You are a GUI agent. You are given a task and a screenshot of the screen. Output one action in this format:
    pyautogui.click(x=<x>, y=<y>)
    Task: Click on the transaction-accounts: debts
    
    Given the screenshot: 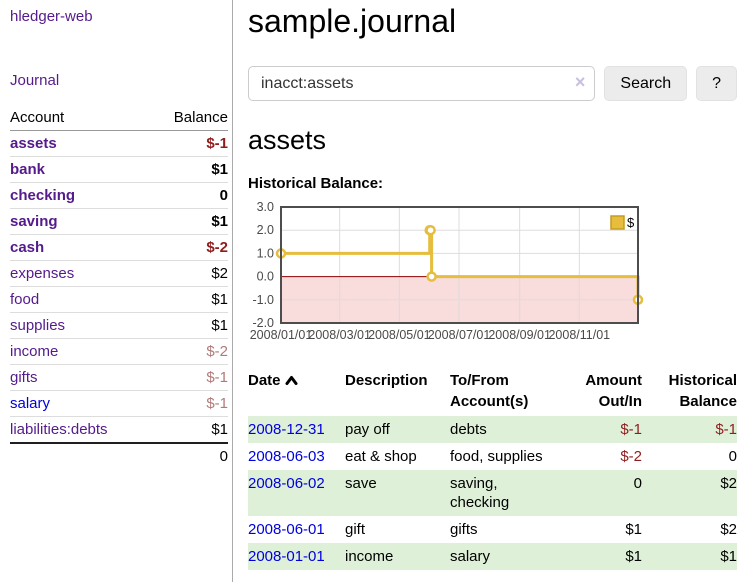 What is the action you would take?
    pyautogui.click(x=468, y=429)
    